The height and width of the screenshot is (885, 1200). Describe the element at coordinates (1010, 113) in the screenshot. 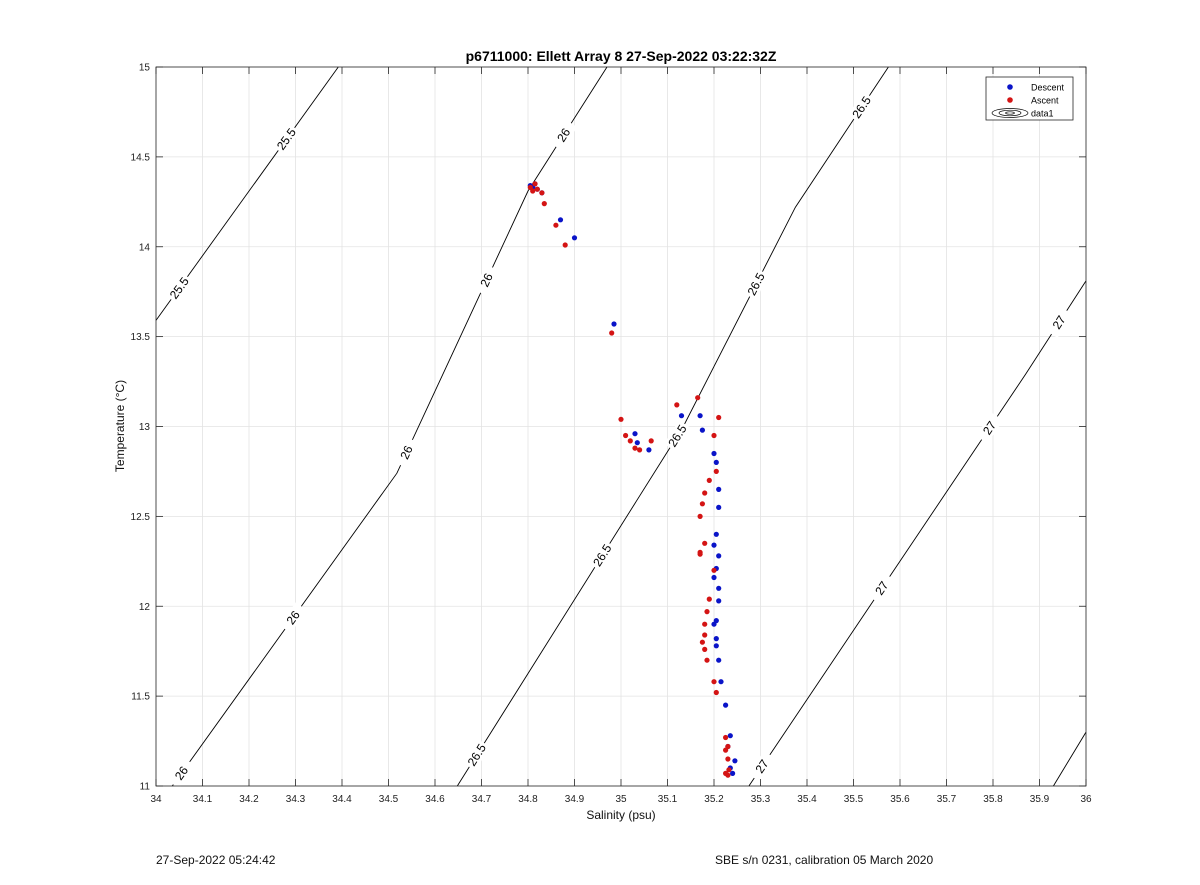

I see `legend-contour-icon` at that location.